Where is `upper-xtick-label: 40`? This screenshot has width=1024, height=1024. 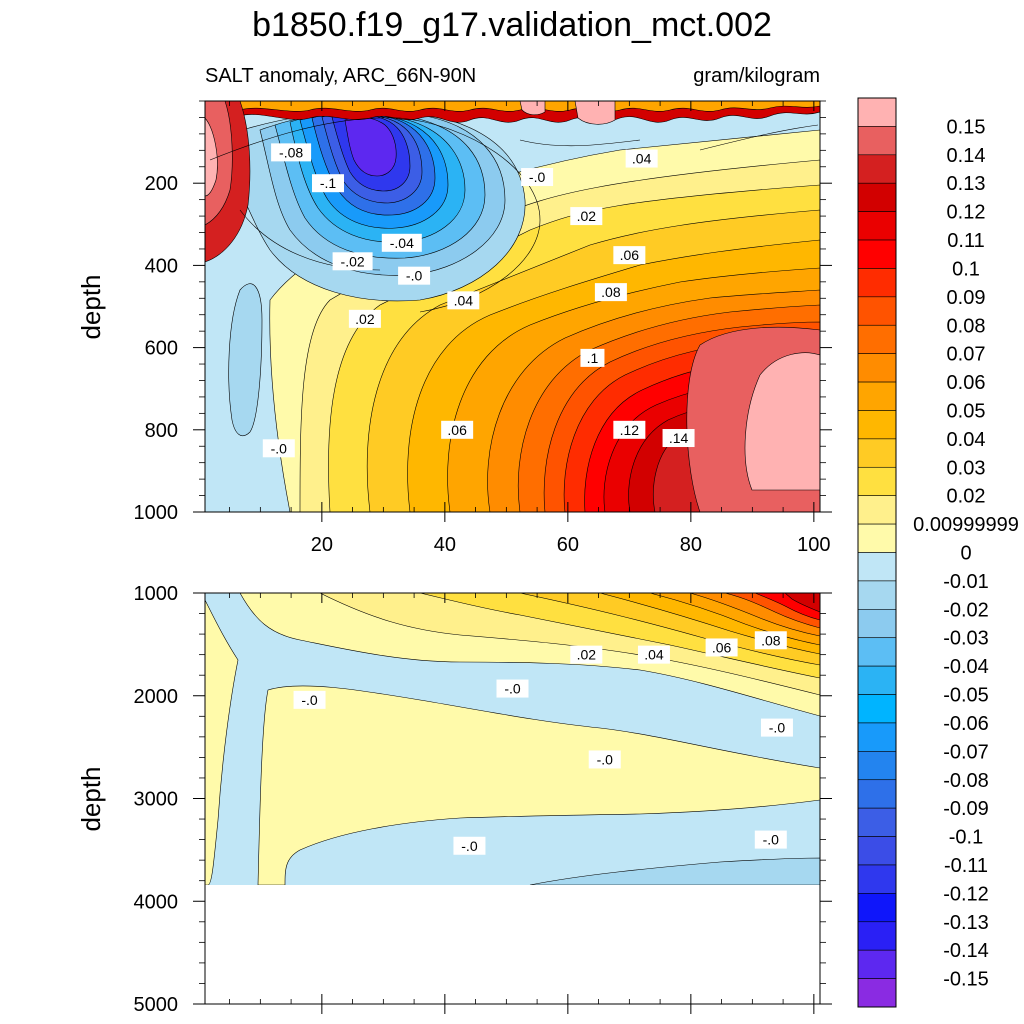 upper-xtick-label: 40 is located at coordinates (445, 545).